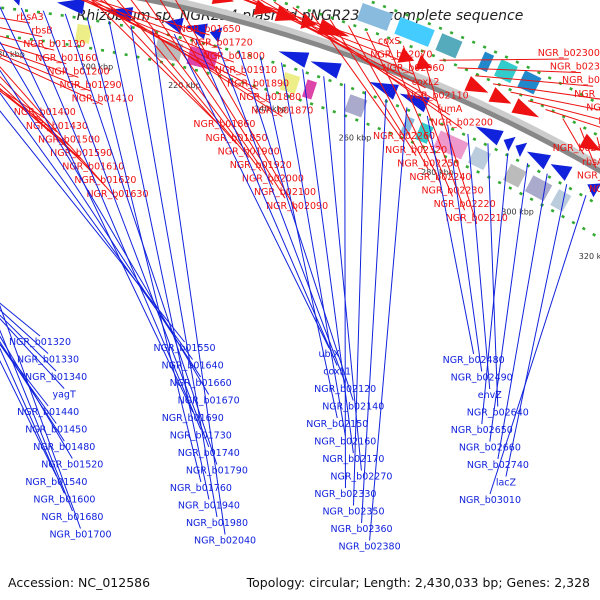 Image resolution: width=600 pixels, height=600 pixels. I want to click on gene-label: NGR_b01660, so click(201, 383).